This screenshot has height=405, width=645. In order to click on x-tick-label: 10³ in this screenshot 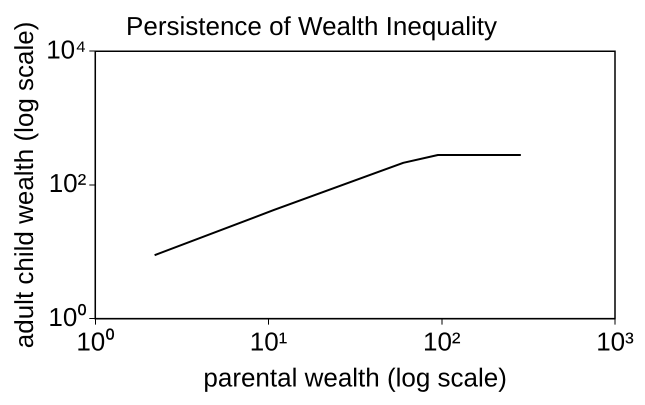, I will do `click(615, 341)`.